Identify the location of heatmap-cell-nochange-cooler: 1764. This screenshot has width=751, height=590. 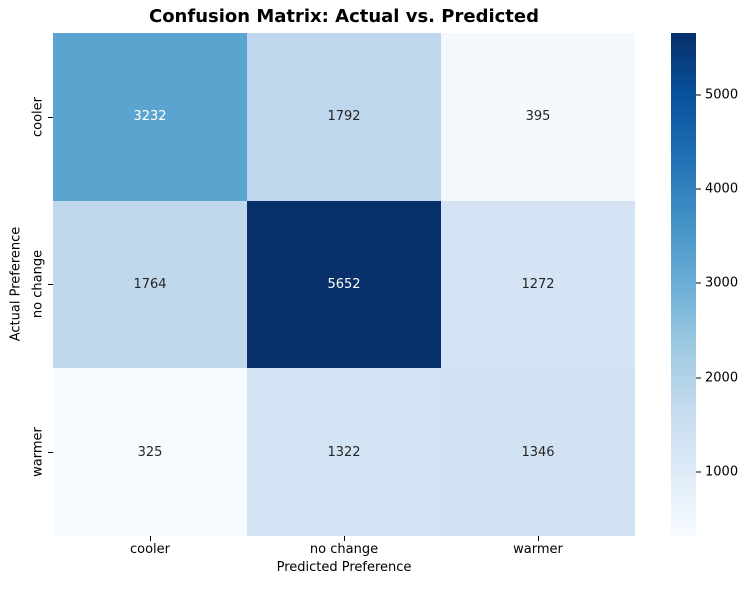
(150, 284).